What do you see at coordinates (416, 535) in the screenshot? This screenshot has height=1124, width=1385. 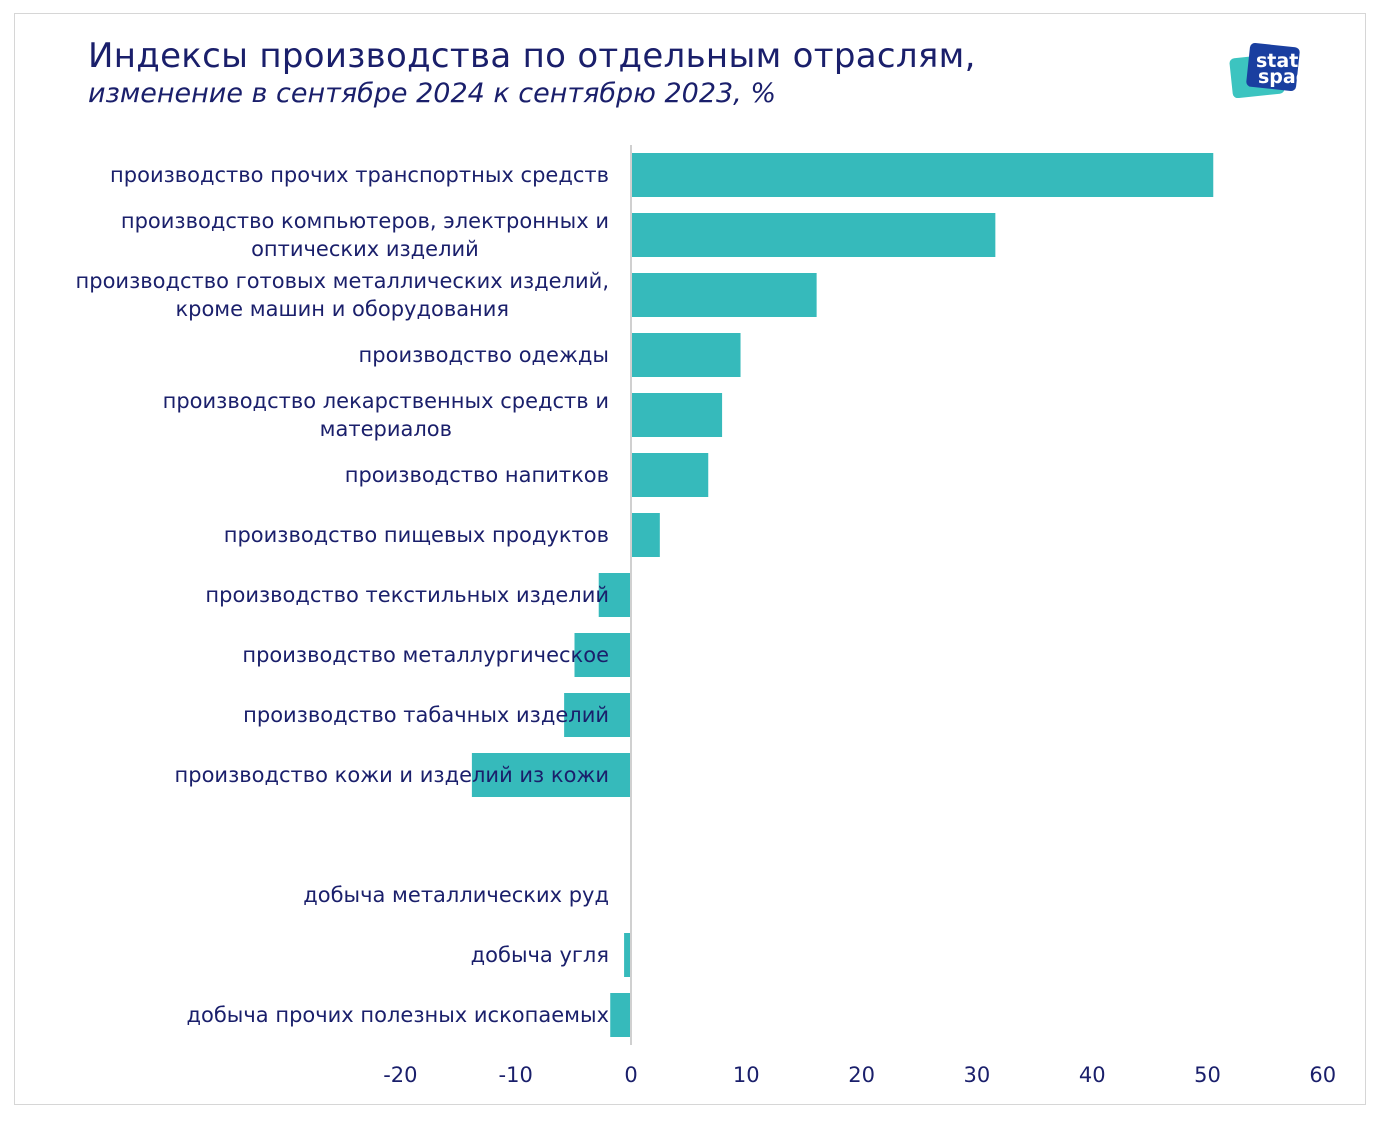 I see `category-label: производство пищевых продуктов` at bounding box center [416, 535].